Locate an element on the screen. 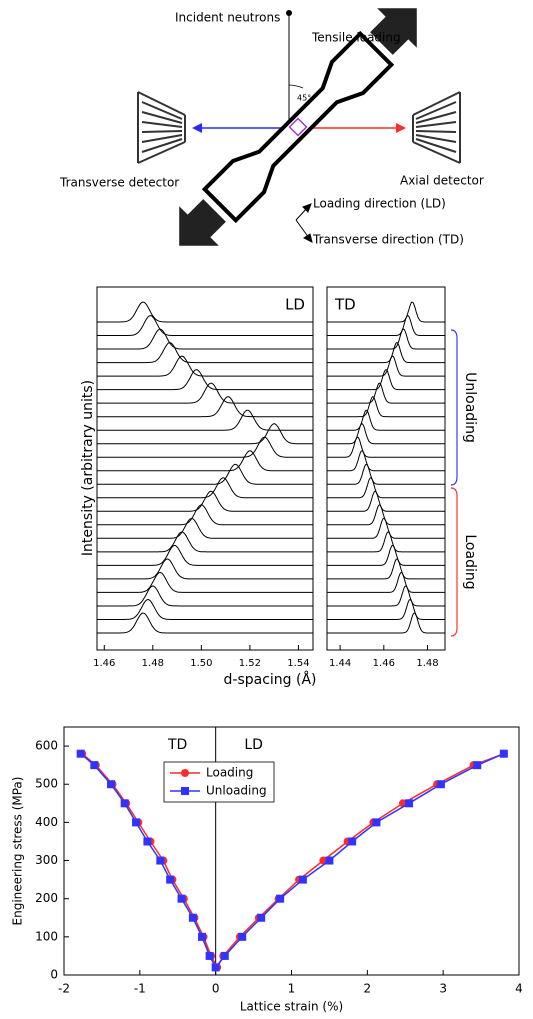 Image resolution: width=533 pixels, height=1019 pixels. label: Tensile loading is located at coordinates (356, 38).